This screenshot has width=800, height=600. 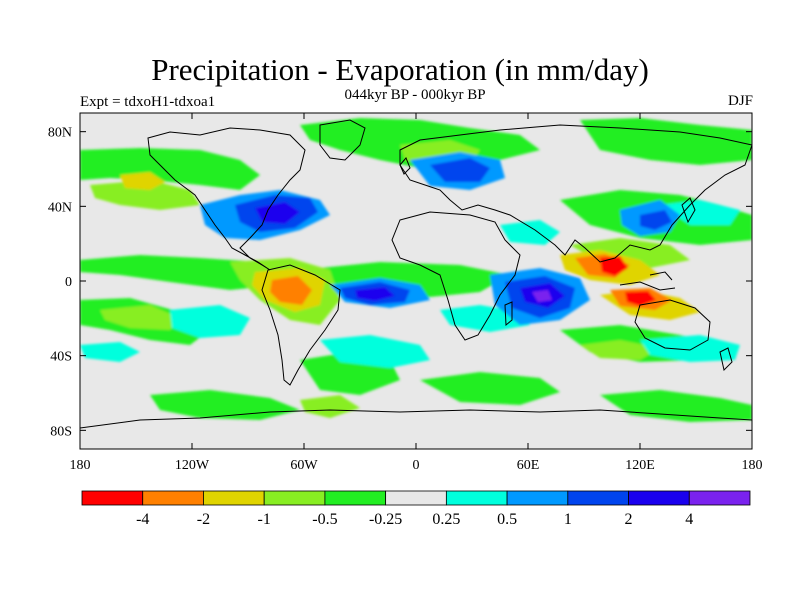 I want to click on y-tick-label: 80S, so click(x=61, y=431).